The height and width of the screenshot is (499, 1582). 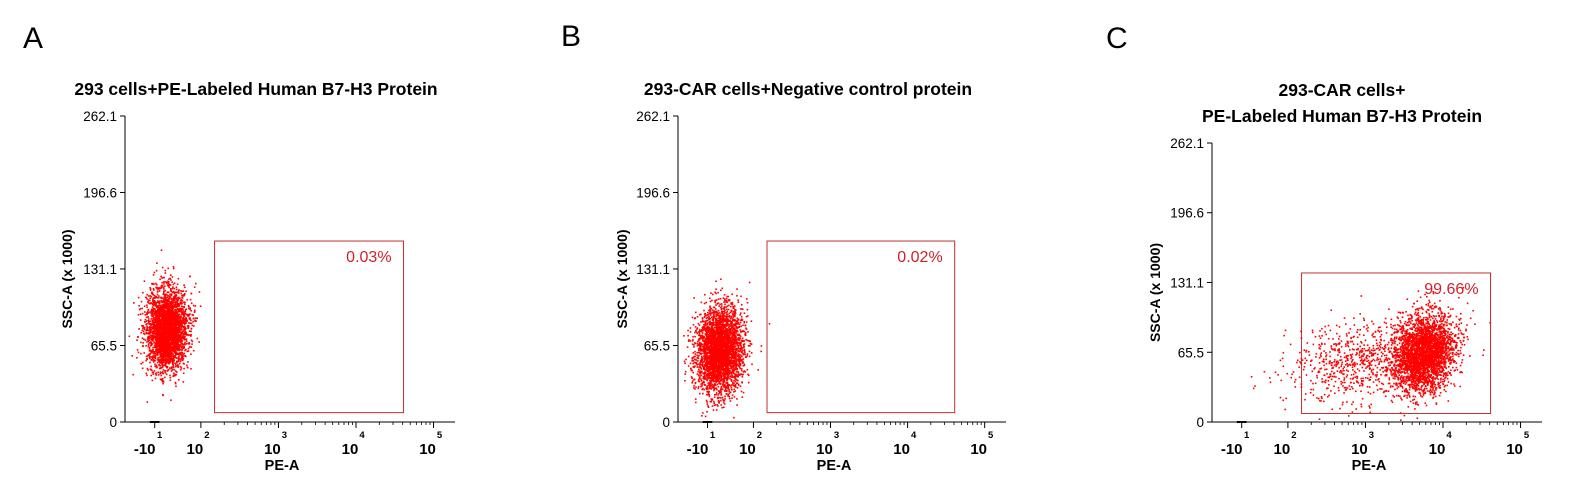 What do you see at coordinates (100, 116) in the screenshot?
I see `y-tick-label: 262.1` at bounding box center [100, 116].